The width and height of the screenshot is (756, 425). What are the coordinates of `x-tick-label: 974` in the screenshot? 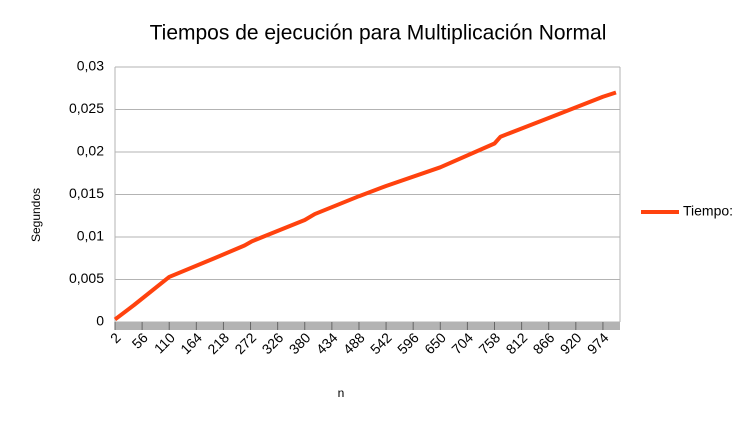 It's located at (598, 343).